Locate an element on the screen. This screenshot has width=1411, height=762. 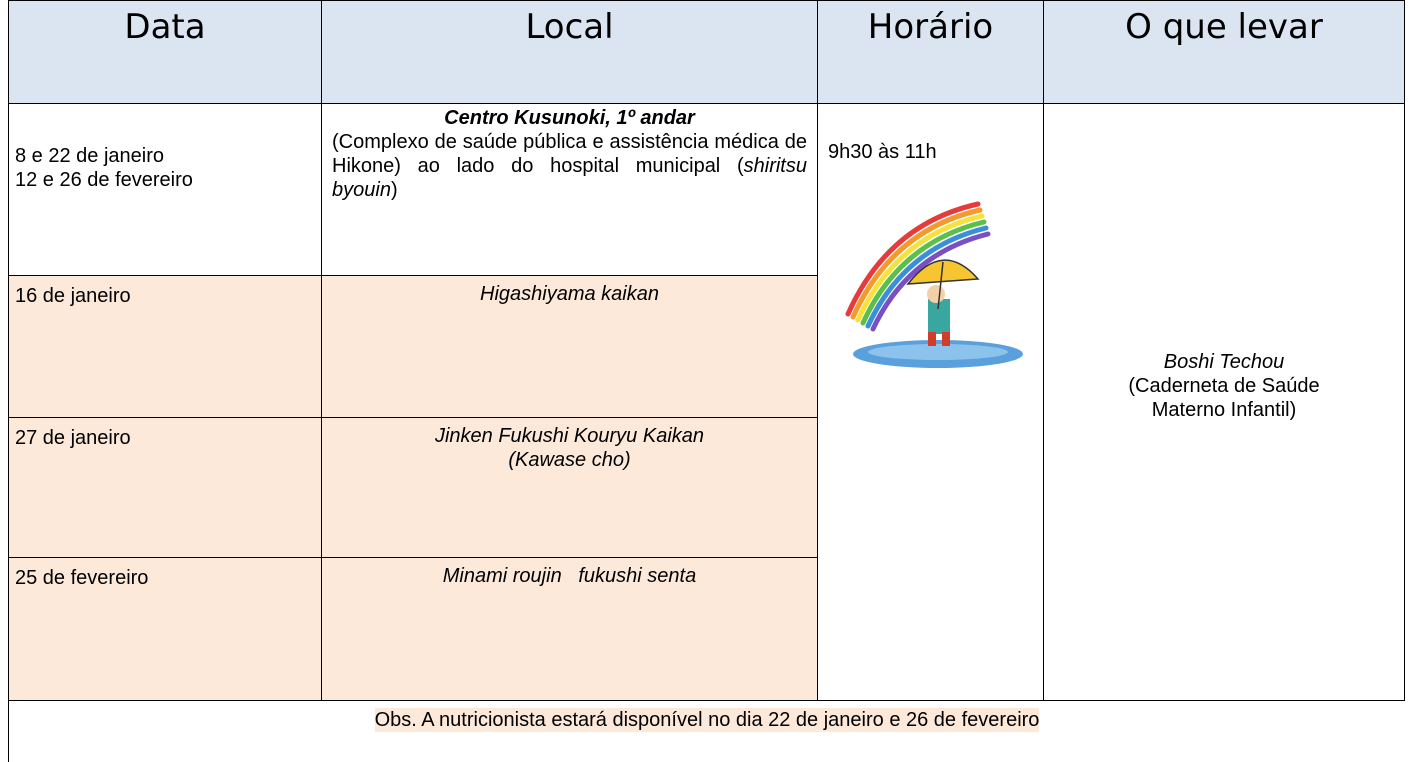
time: 9h30 às 11h is located at coordinates (882, 152).